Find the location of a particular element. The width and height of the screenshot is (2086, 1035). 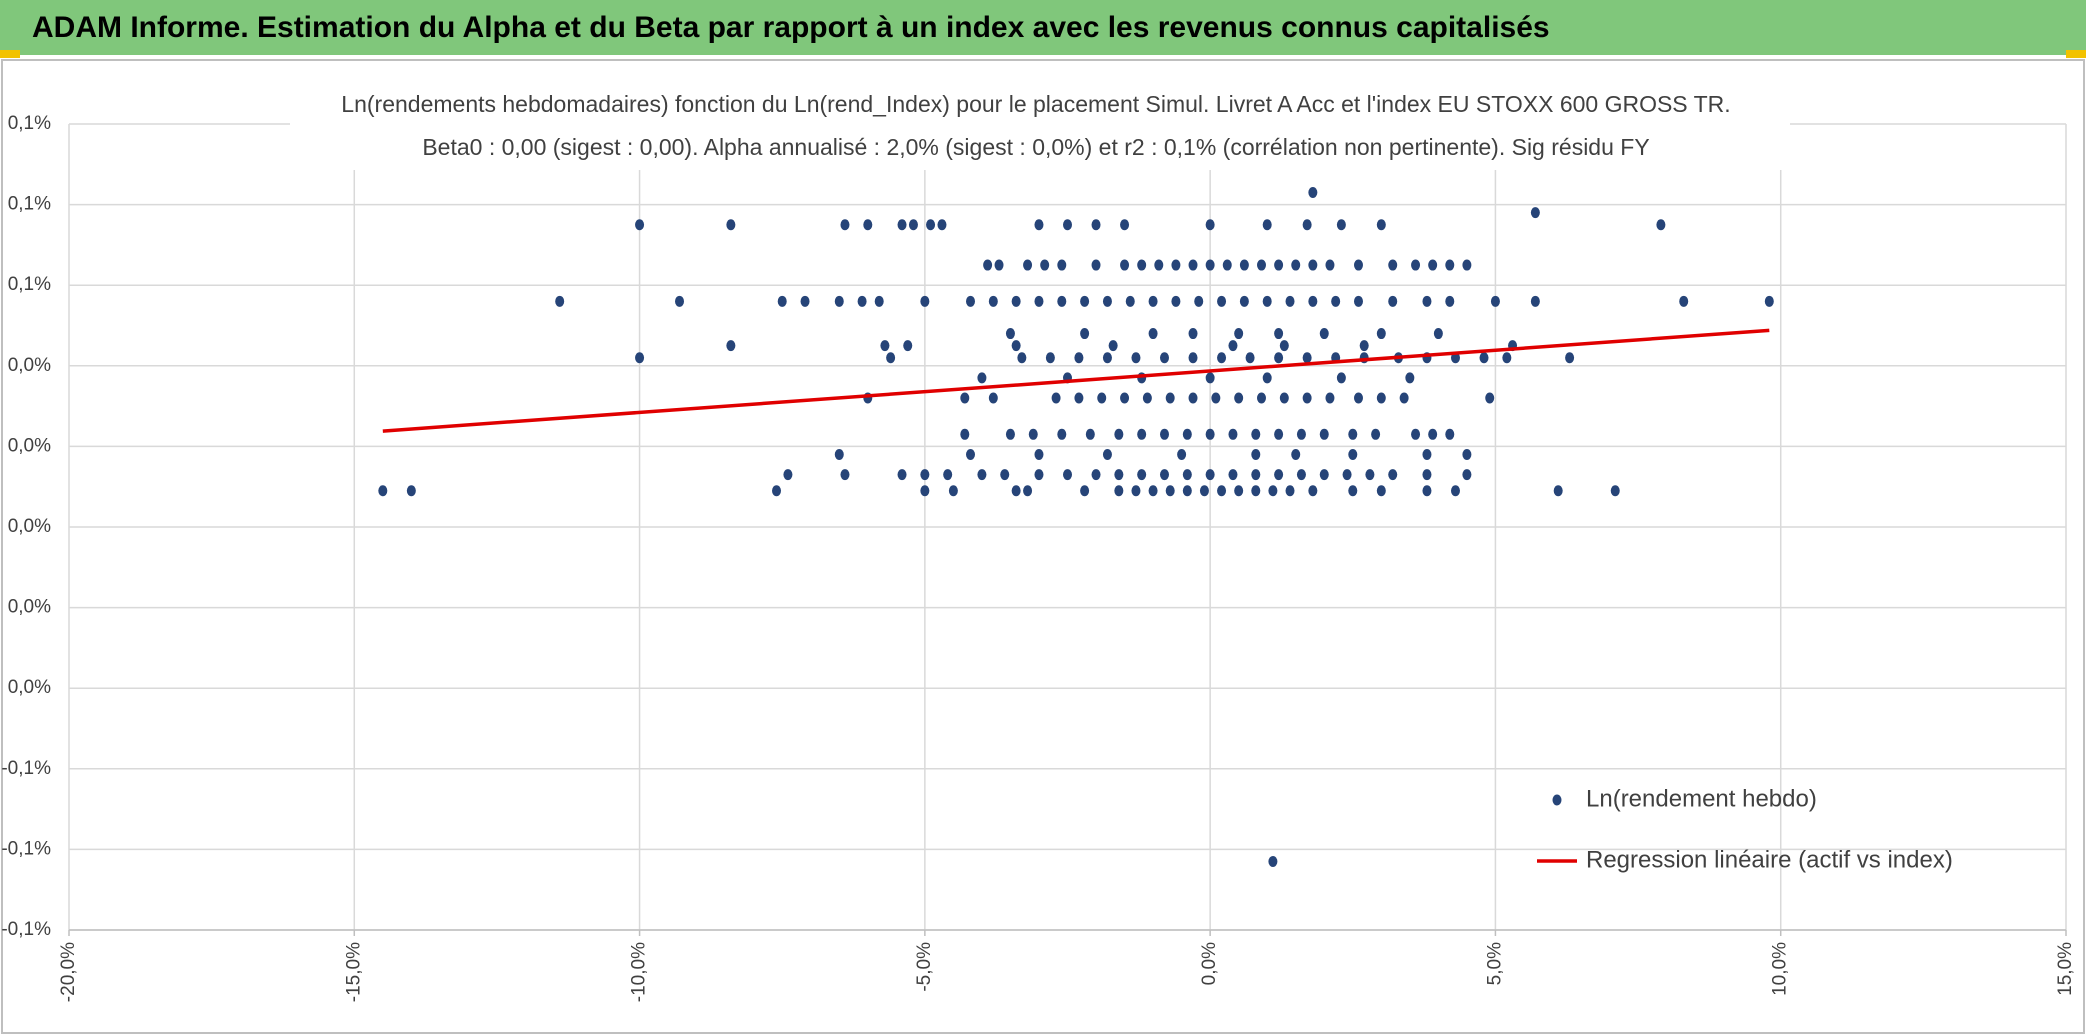

legend-label: Regression linéaire (actif vs index) is located at coordinates (1769, 859).